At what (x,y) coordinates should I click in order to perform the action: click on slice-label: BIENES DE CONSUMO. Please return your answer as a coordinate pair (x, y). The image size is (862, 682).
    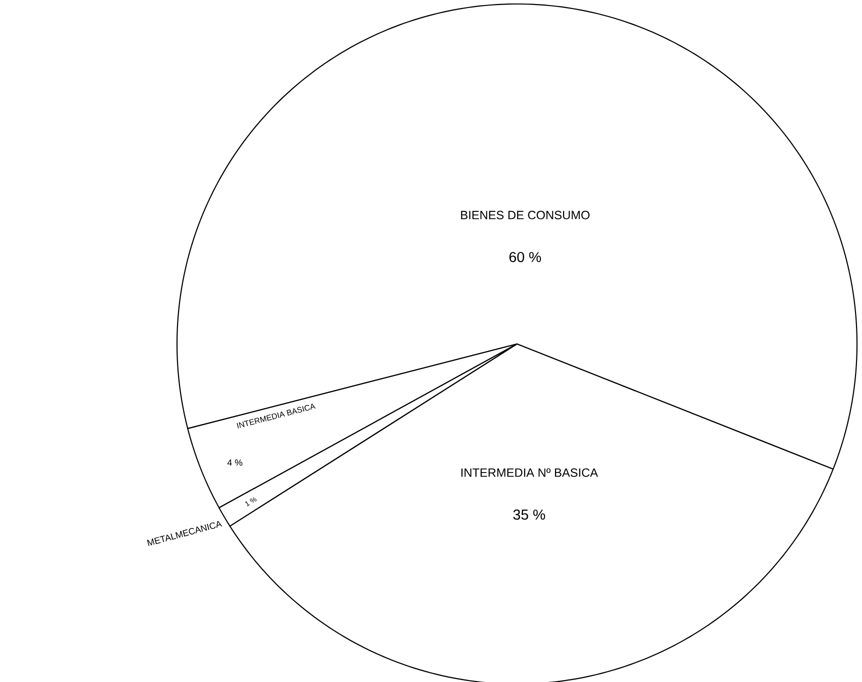
    Looking at the image, I should click on (525, 215).